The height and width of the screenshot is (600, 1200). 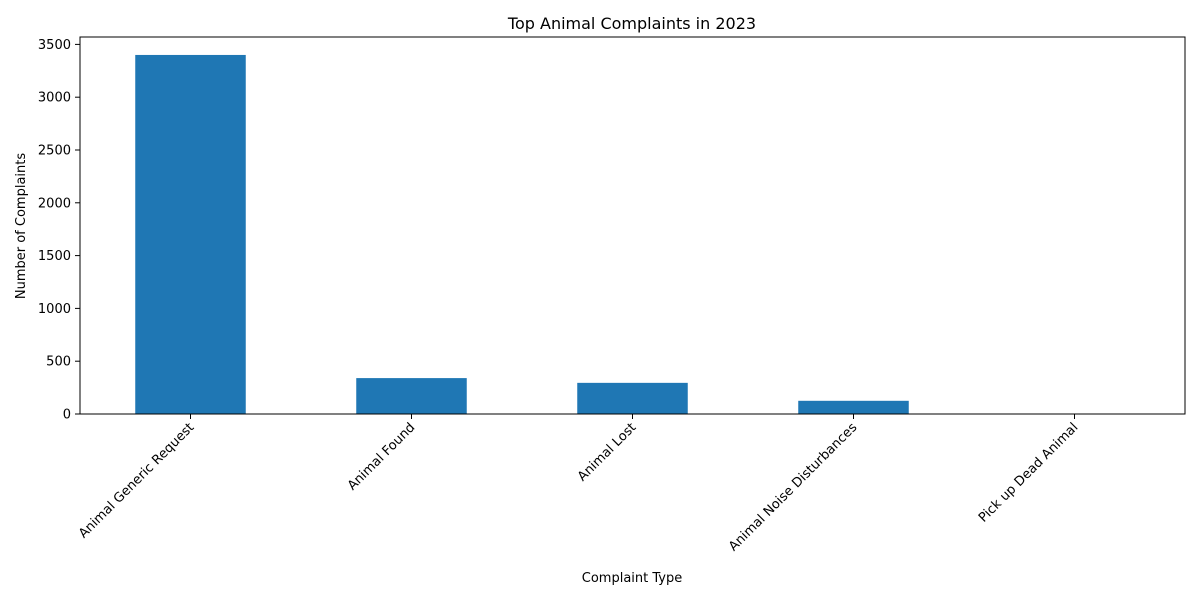 I want to click on y-tick-label: 2000, so click(x=54, y=203).